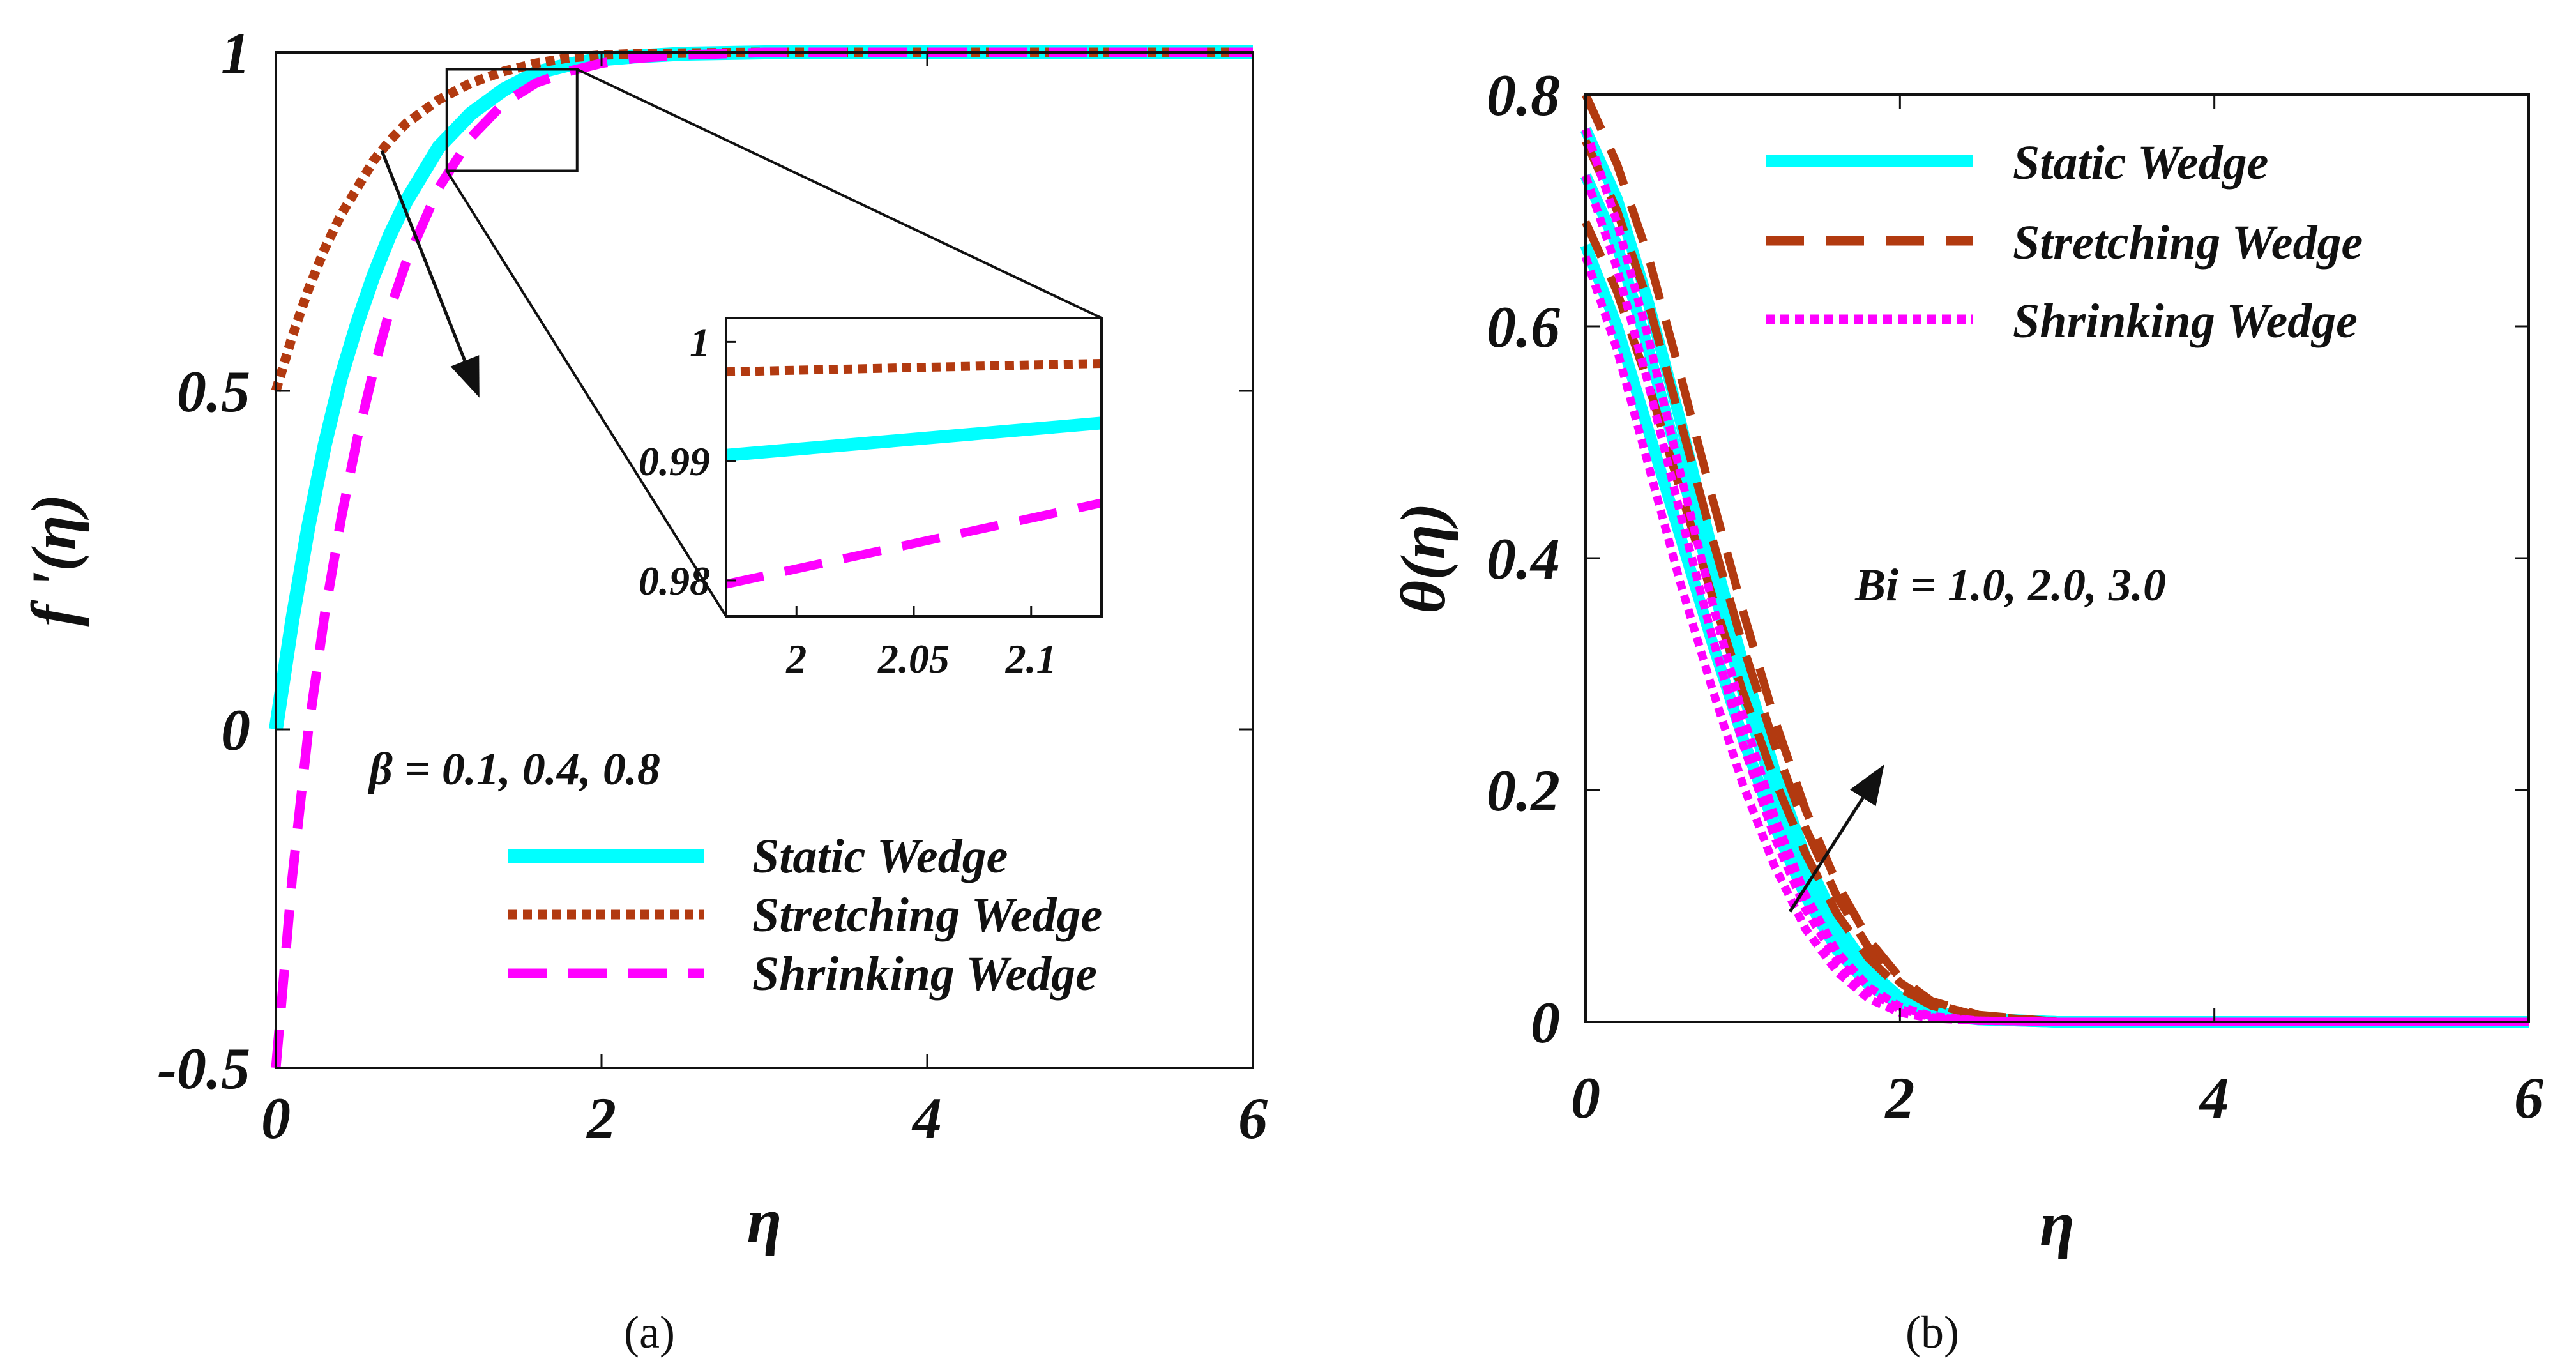 The image size is (2576, 1368). I want to click on chart-b-xtick-label: 0, so click(1585, 1097).